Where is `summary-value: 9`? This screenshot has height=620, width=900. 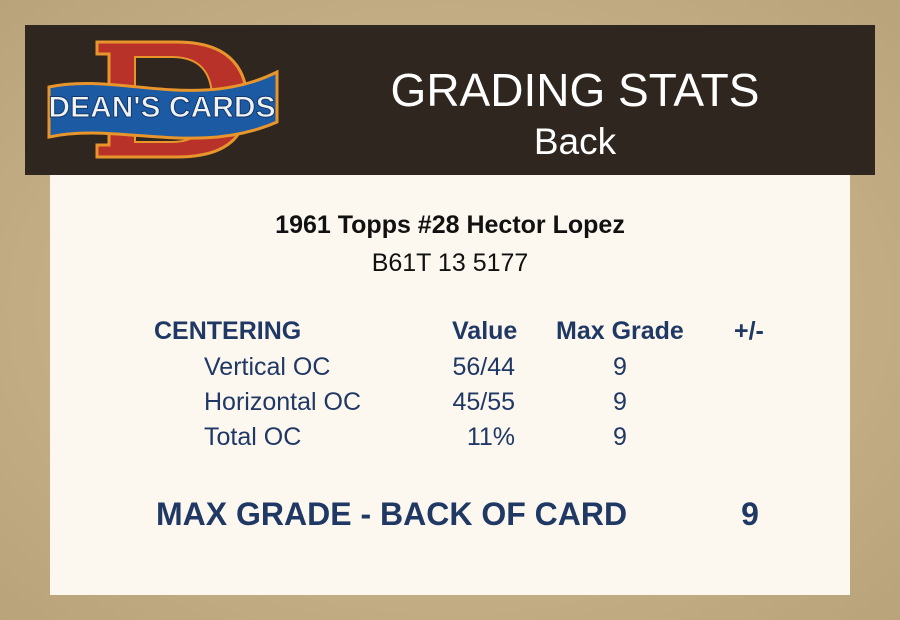
summary-value: 9 is located at coordinates (750, 514).